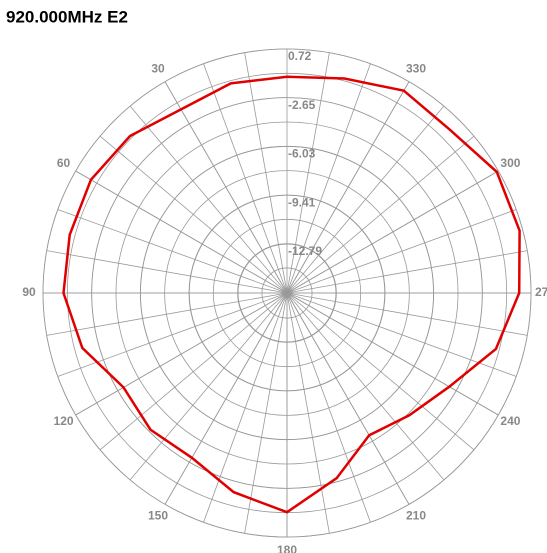  What do you see at coordinates (416, 516) in the screenshot?
I see `theta-tick-label: 210` at bounding box center [416, 516].